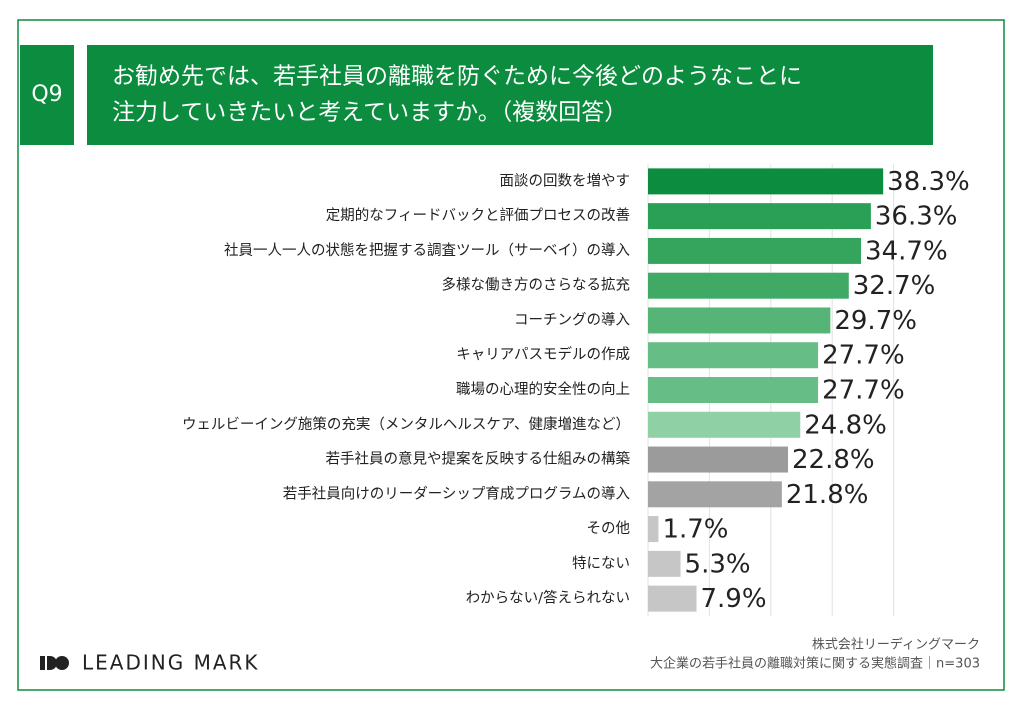 The image size is (1024, 714). I want to click on category-label: 社員一人一人の状態を把握する調査ツール（サーベイ）の導入, so click(427, 250).